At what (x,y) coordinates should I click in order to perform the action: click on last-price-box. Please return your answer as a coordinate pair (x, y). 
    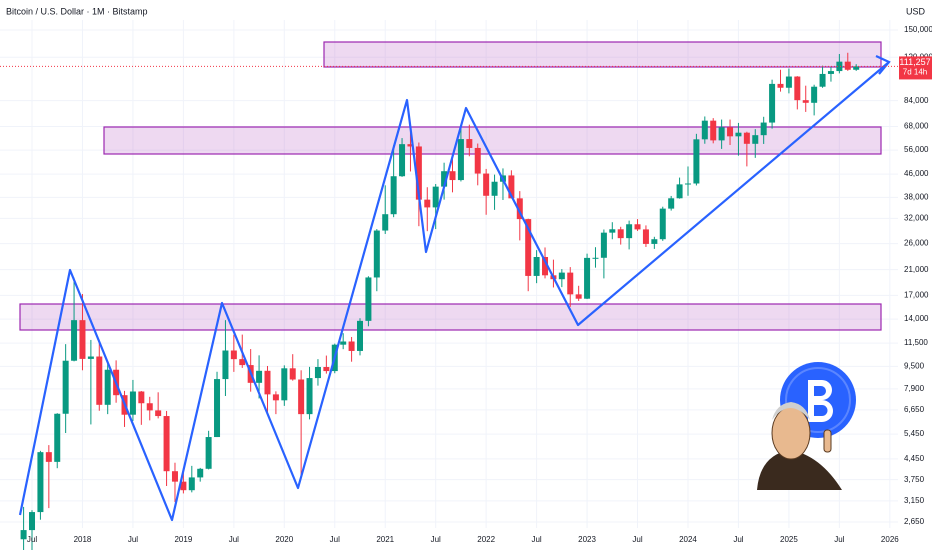
    Looking at the image, I should click on (915, 68).